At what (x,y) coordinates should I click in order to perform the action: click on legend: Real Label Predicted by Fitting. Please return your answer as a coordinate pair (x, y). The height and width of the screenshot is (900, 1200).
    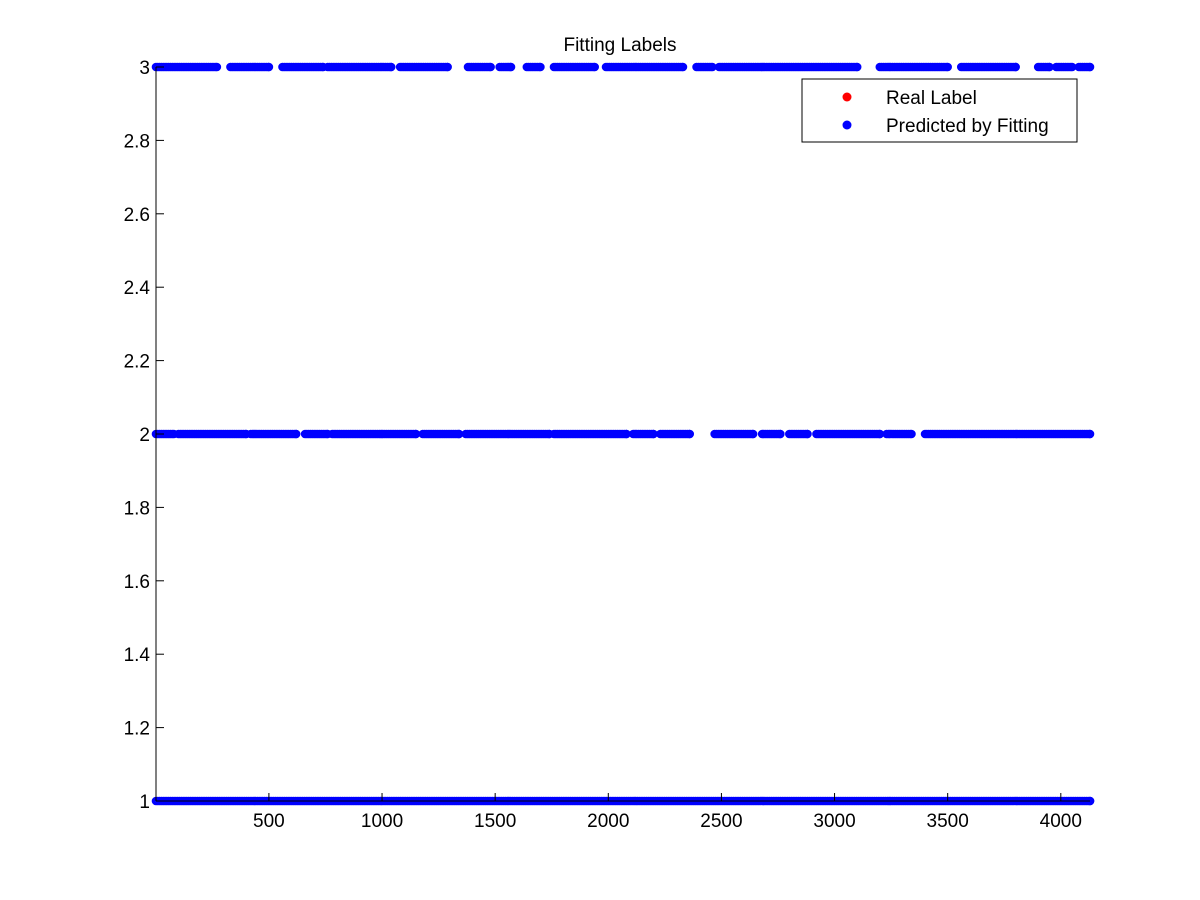
    Looking at the image, I should click on (939, 110).